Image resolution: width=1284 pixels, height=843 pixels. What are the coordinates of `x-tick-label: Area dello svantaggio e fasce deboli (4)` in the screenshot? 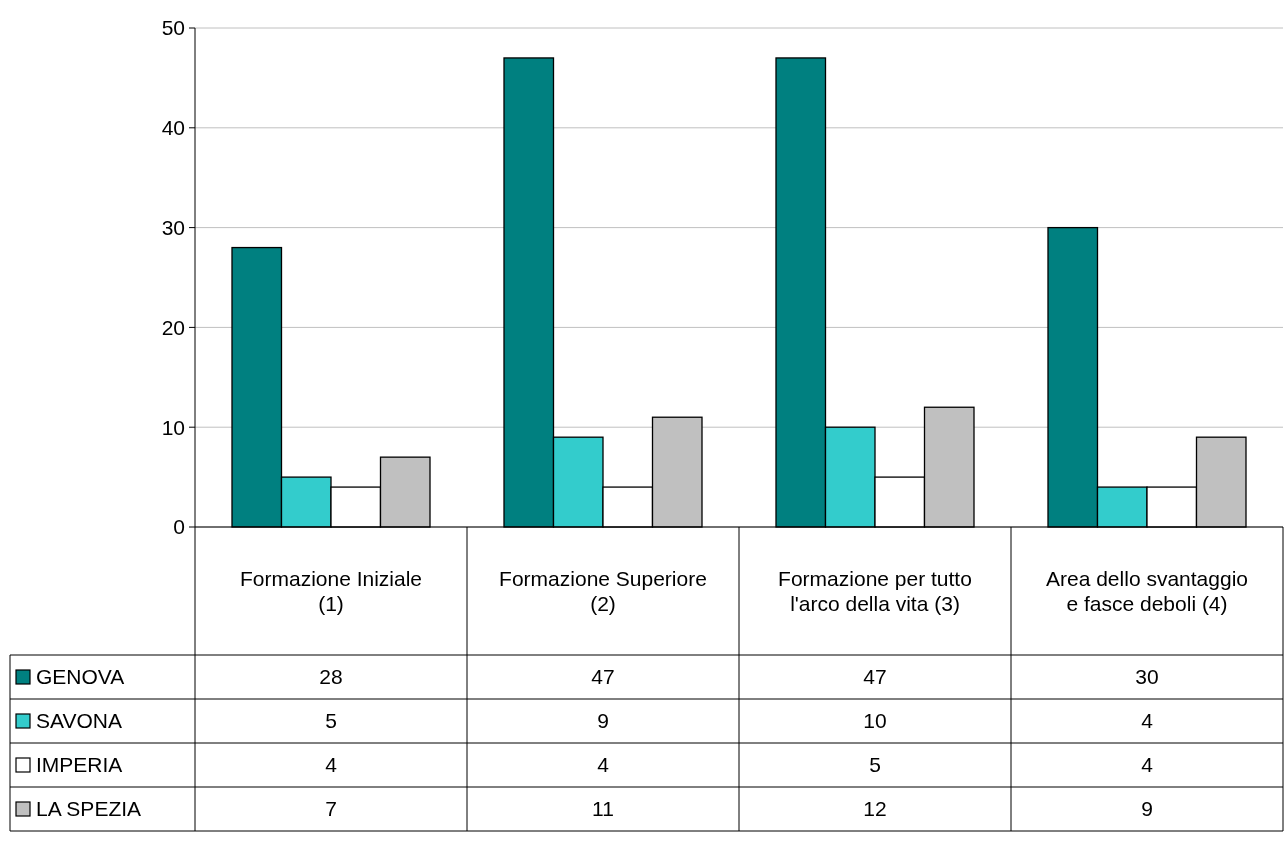 It's located at (1147, 590).